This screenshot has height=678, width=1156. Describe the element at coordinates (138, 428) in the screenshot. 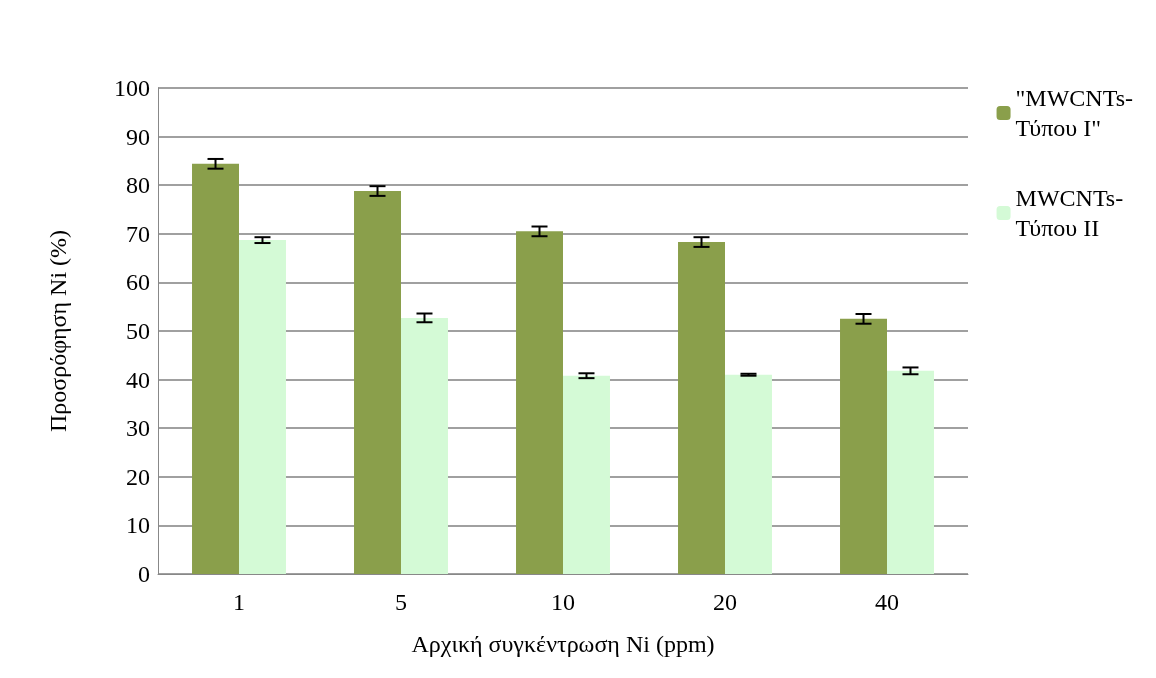

I see `y-tick-label: 30` at that location.